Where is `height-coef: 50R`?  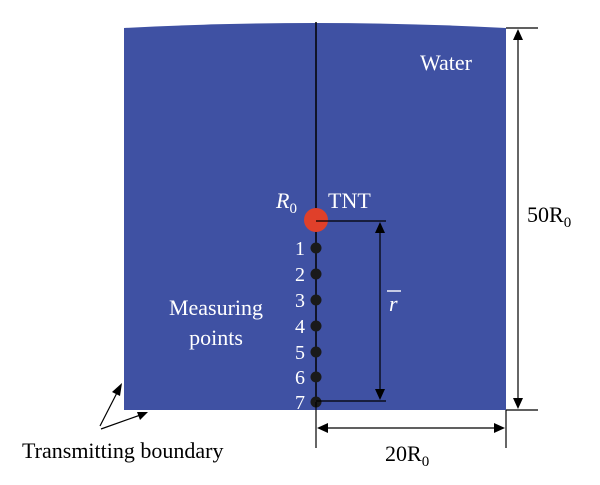
height-coef: 50R is located at coordinates (545, 214).